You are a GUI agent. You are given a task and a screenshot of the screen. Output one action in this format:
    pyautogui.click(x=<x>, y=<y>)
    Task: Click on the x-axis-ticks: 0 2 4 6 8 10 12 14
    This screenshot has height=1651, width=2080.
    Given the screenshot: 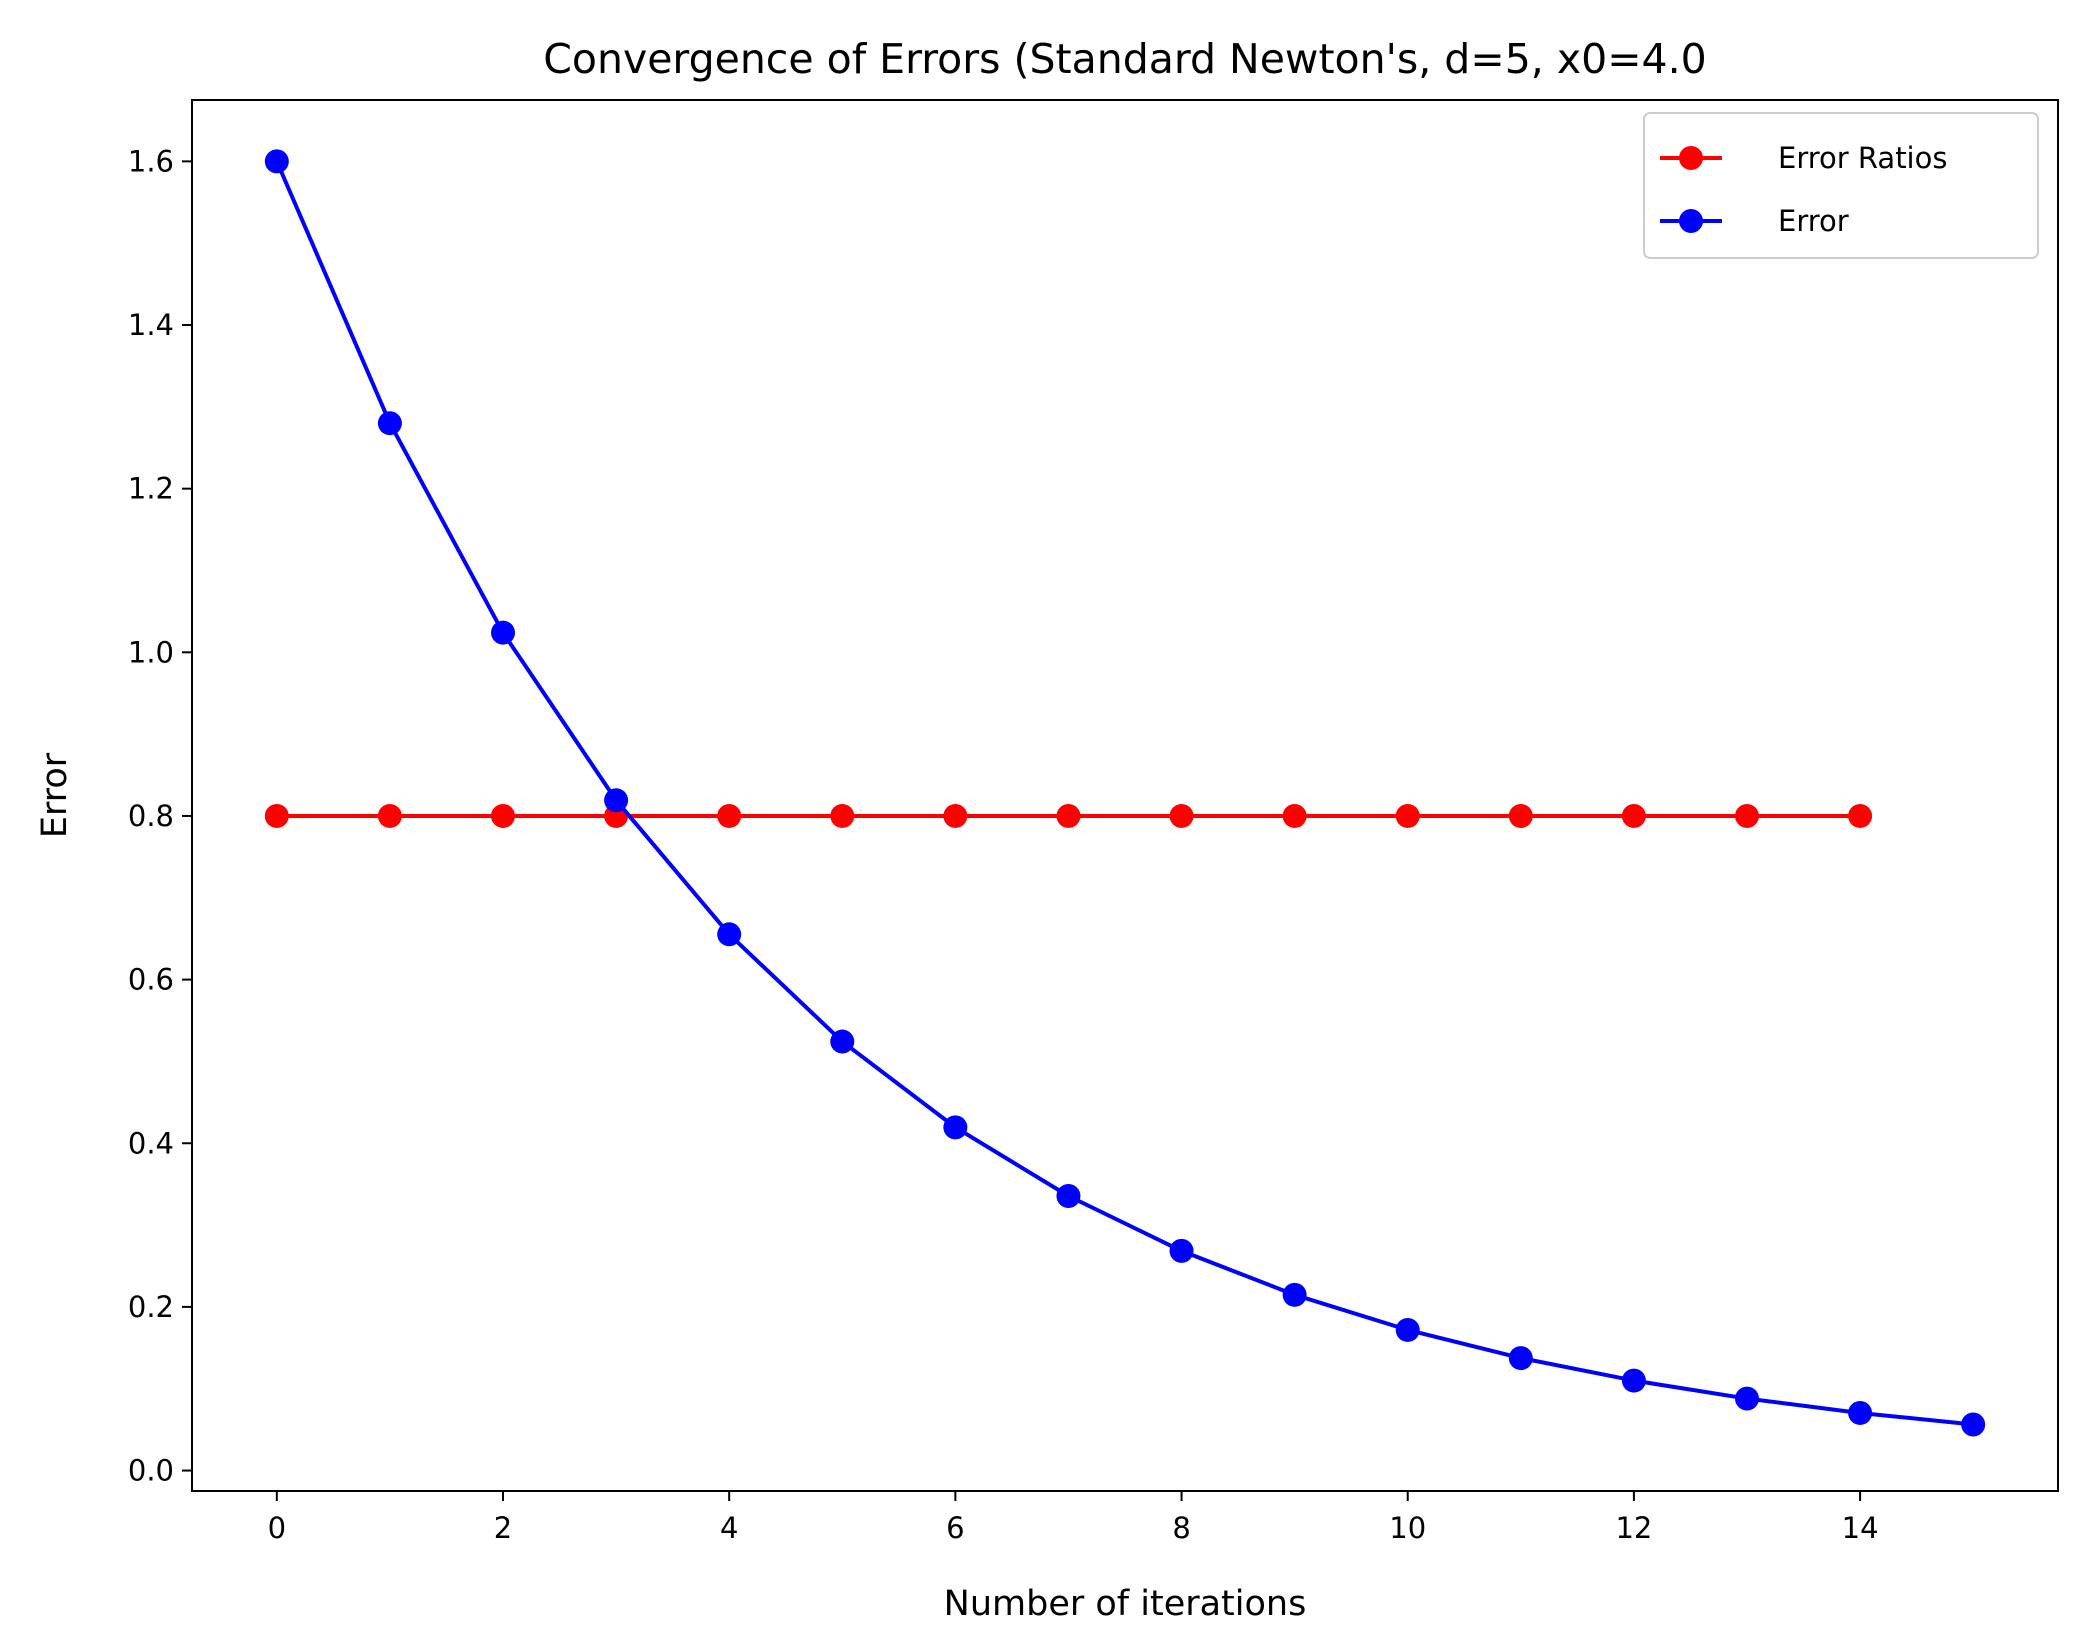 What is the action you would take?
    pyautogui.click(x=1073, y=1518)
    